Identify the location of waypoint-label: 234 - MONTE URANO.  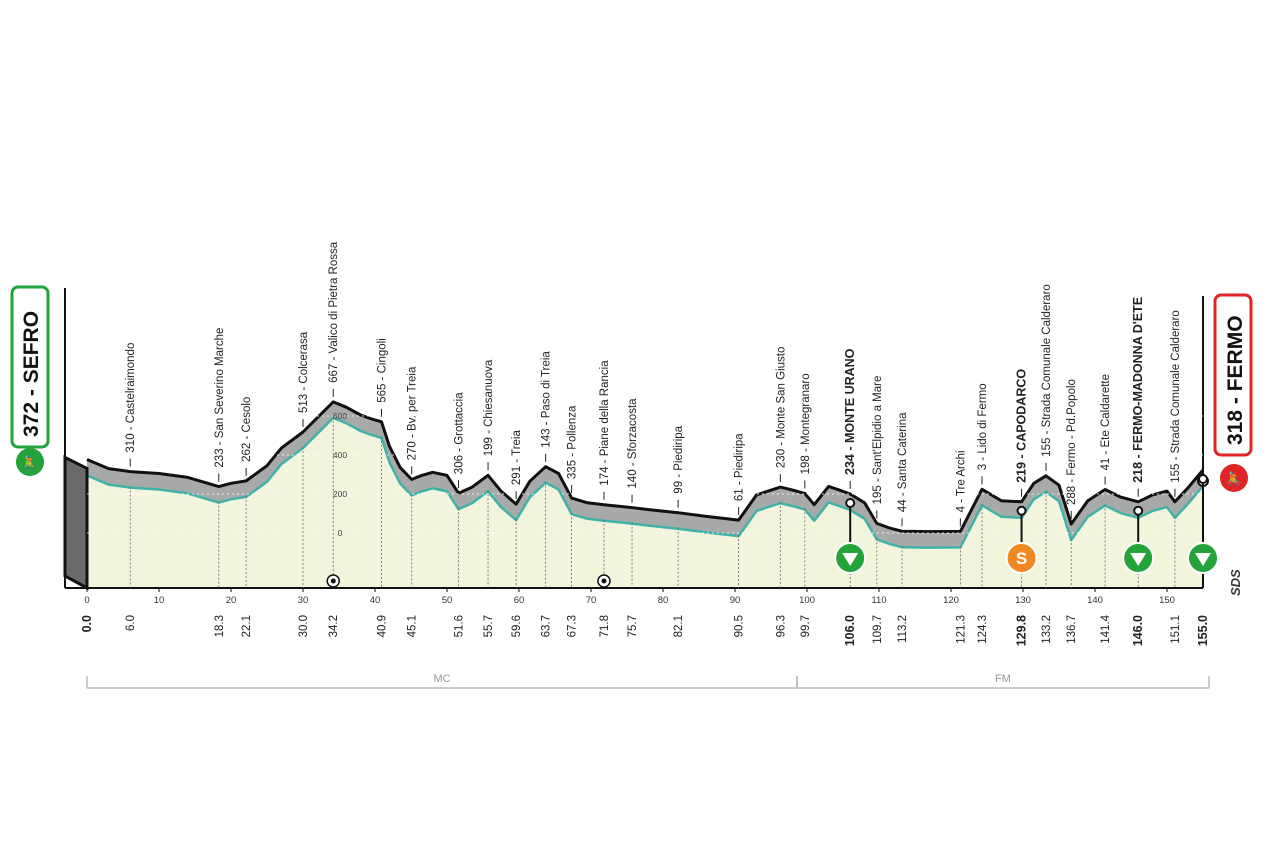
(850, 411).